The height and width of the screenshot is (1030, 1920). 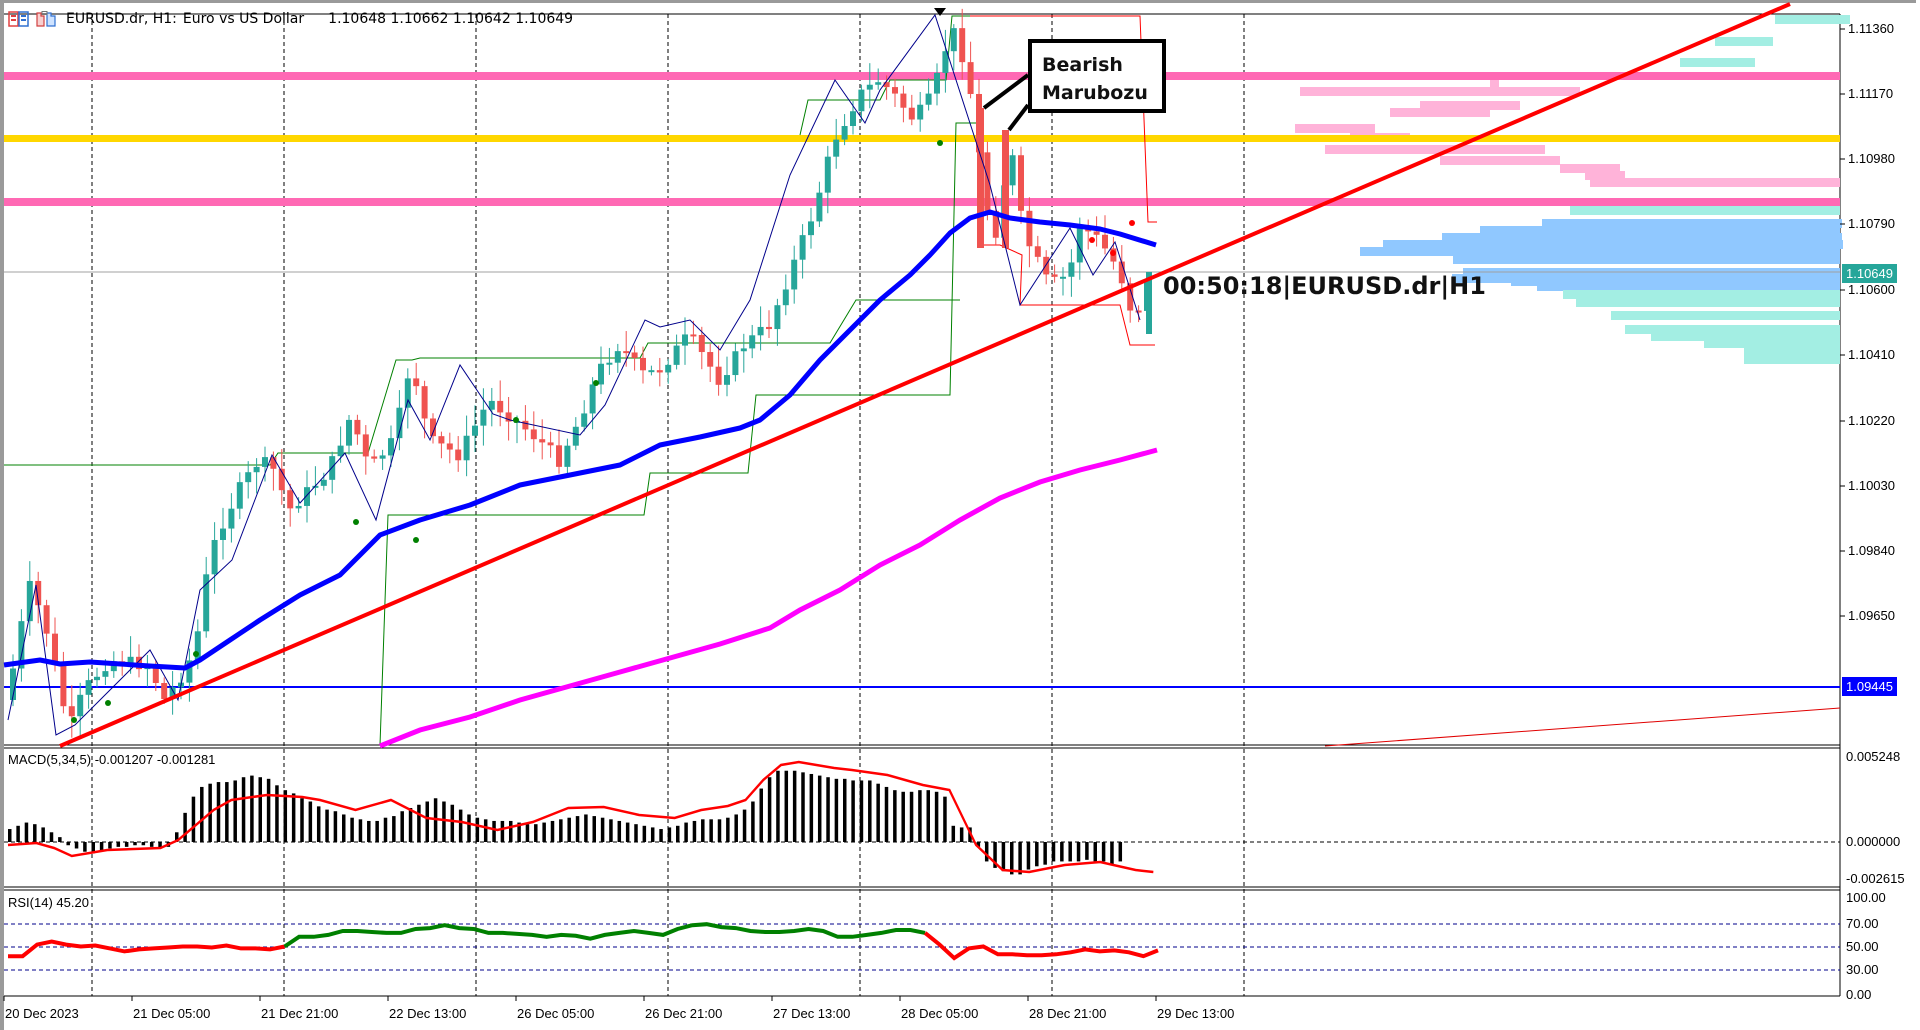 I want to click on time-tick-label: 28 Dec 05:00, so click(x=940, y=1013).